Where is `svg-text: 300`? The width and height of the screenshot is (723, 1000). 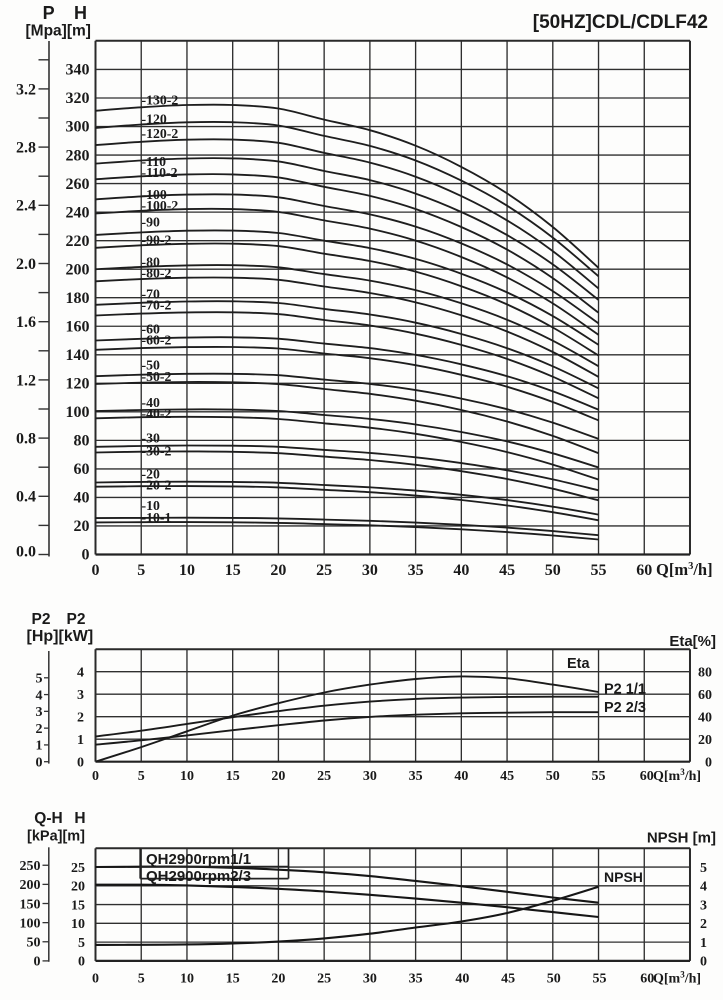 svg-text: 300 is located at coordinates (78, 127).